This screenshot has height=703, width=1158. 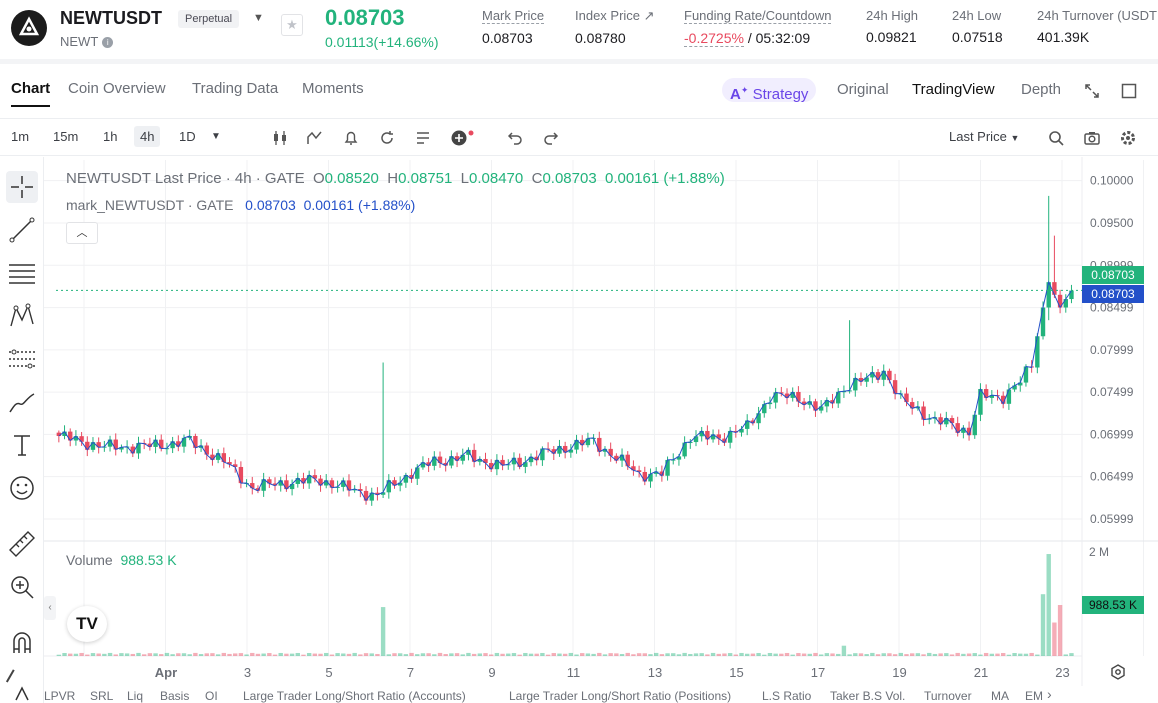 What do you see at coordinates (79, 41) in the screenshot?
I see `base-asset-label: NEWT` at bounding box center [79, 41].